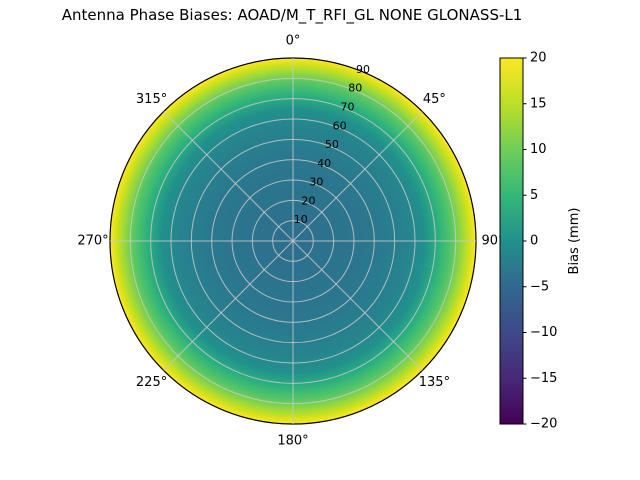 This screenshot has height=480, width=640. What do you see at coordinates (347, 107) in the screenshot?
I see `radial-tick-label: 70` at bounding box center [347, 107].